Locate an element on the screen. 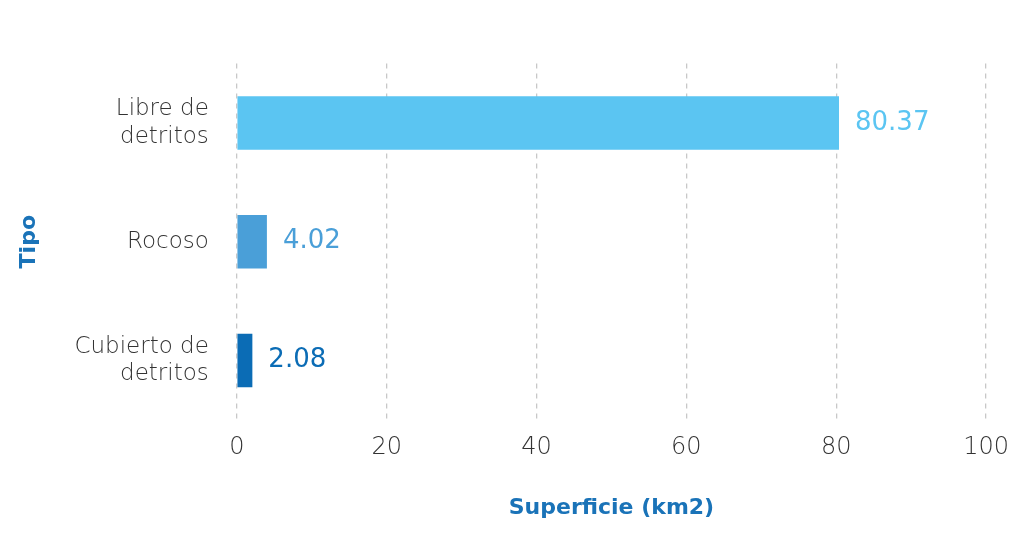 The width and height of the screenshot is (1031, 533). y-tick-label: Rocoso is located at coordinates (167, 239).